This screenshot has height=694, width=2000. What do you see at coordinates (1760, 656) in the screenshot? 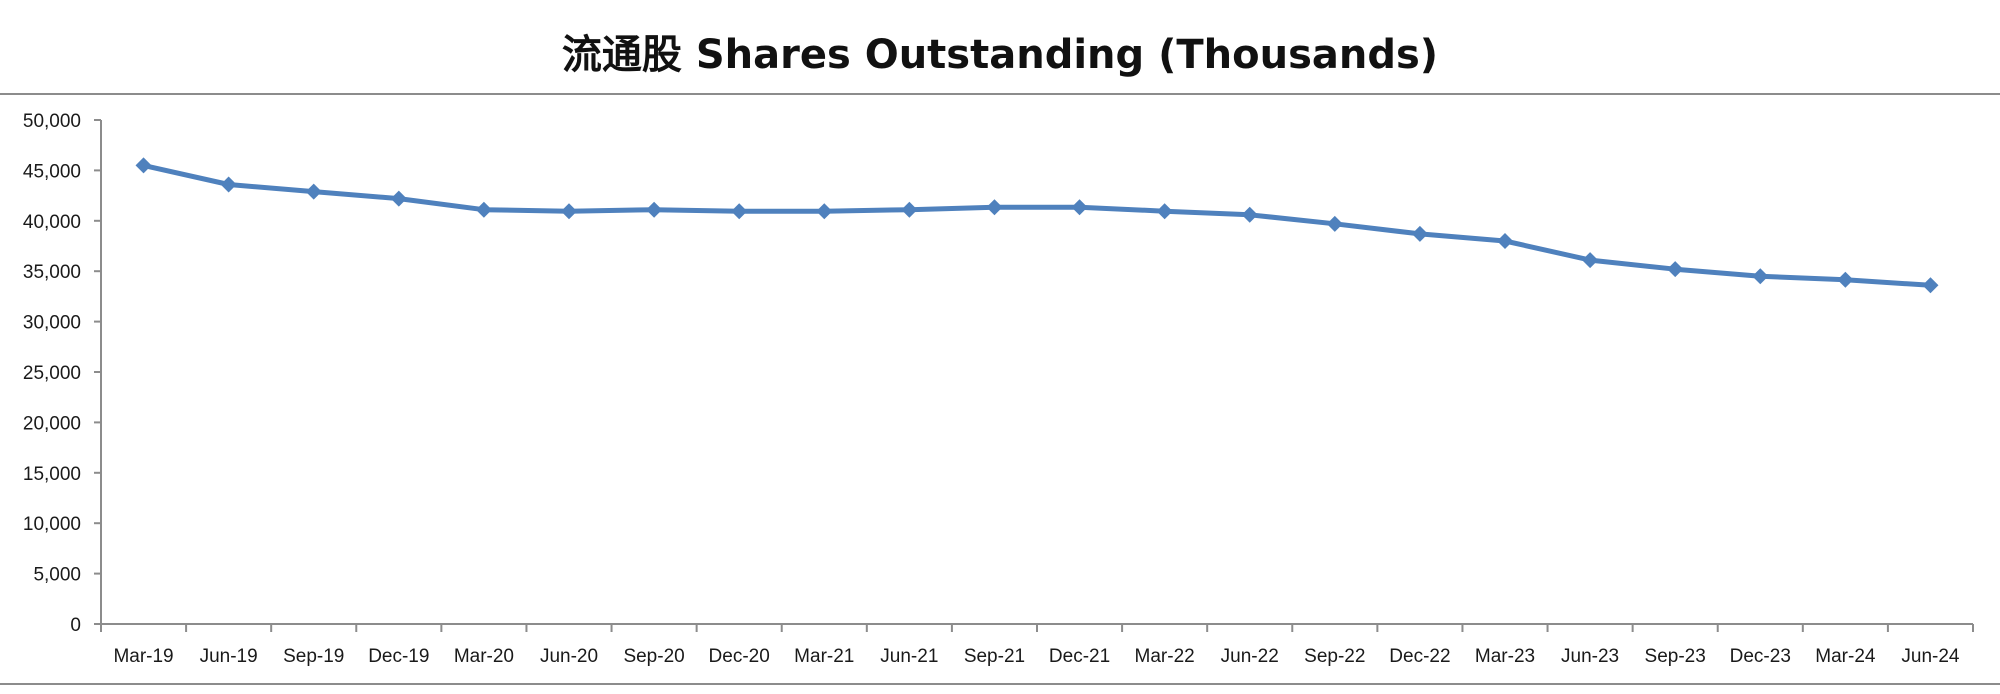
I see `x-tick-label: Dec-23` at bounding box center [1760, 656].